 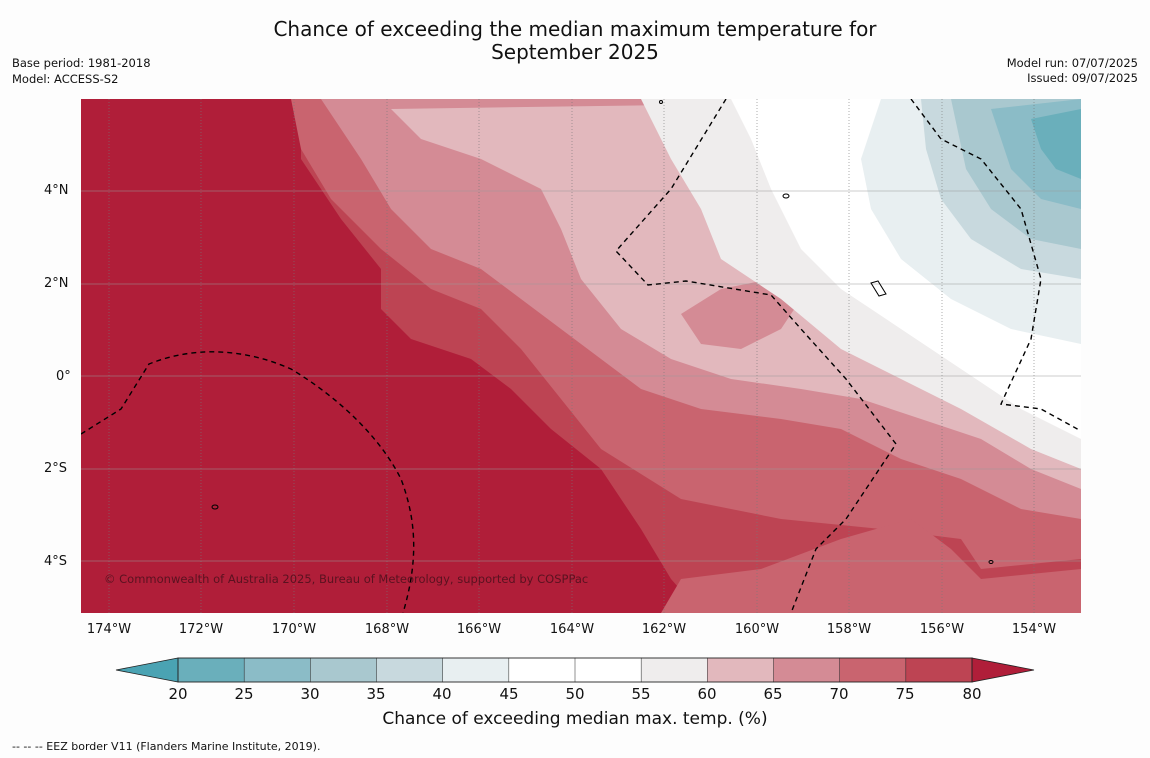 I want to click on lon-label-166w: 166°W, so click(x=479, y=629).